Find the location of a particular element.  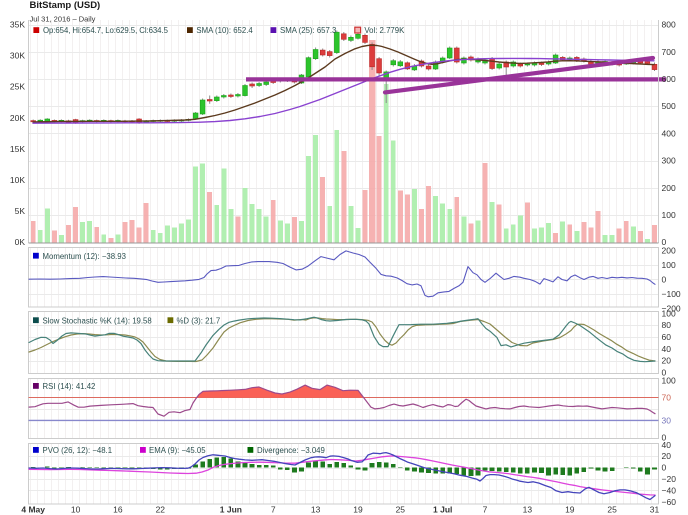

svg-text: 70 is located at coordinates (667, 398).